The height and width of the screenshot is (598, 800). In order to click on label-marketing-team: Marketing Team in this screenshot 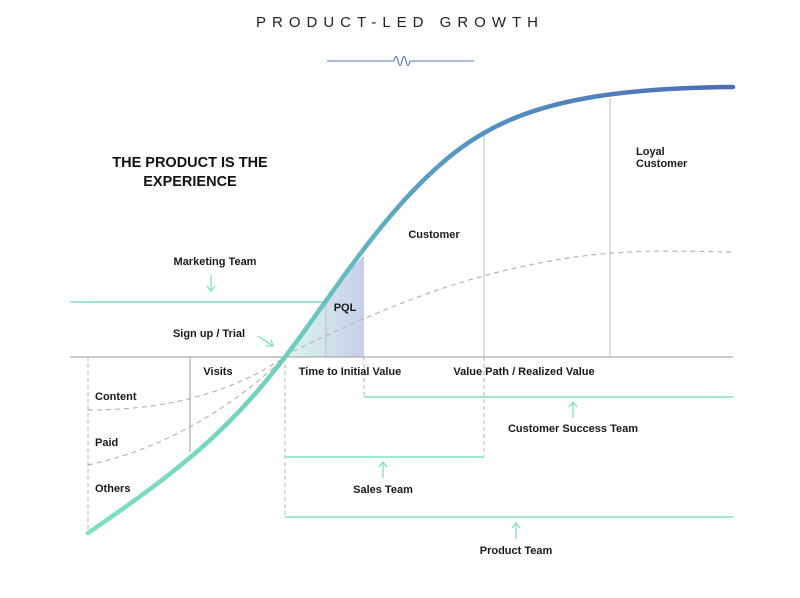, I will do `click(215, 262)`.